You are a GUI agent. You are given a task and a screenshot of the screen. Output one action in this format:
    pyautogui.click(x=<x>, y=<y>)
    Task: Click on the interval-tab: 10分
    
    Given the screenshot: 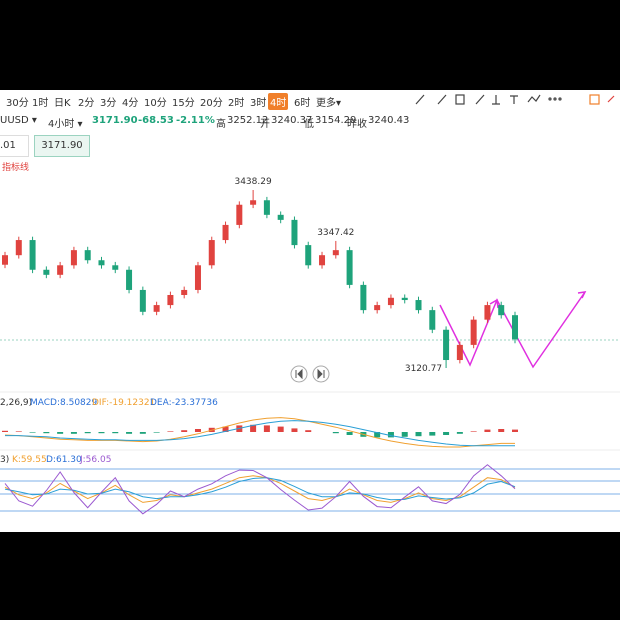 What is the action you would take?
    pyautogui.click(x=155, y=103)
    